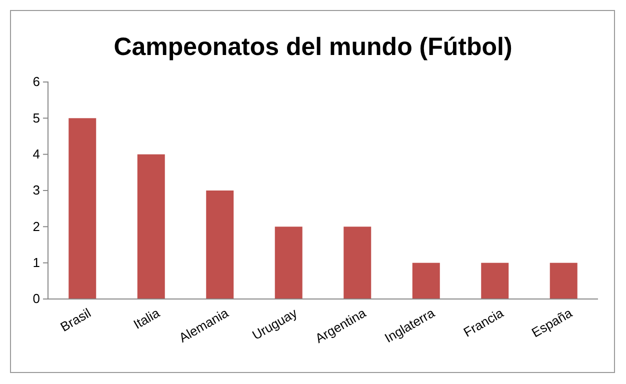 The width and height of the screenshot is (626, 384). What do you see at coordinates (36, 298) in the screenshot?
I see `y-tick-label: 0` at bounding box center [36, 298].